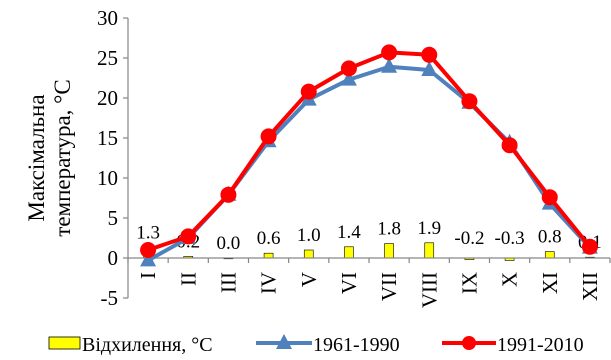 The width and height of the screenshot is (611, 360). What do you see at coordinates (369, 236) in the screenshot?
I see `bar-data-labels: 1.30.20.00.61.01.41.81.9-0.2-0.30.80.1` at bounding box center [369, 236].